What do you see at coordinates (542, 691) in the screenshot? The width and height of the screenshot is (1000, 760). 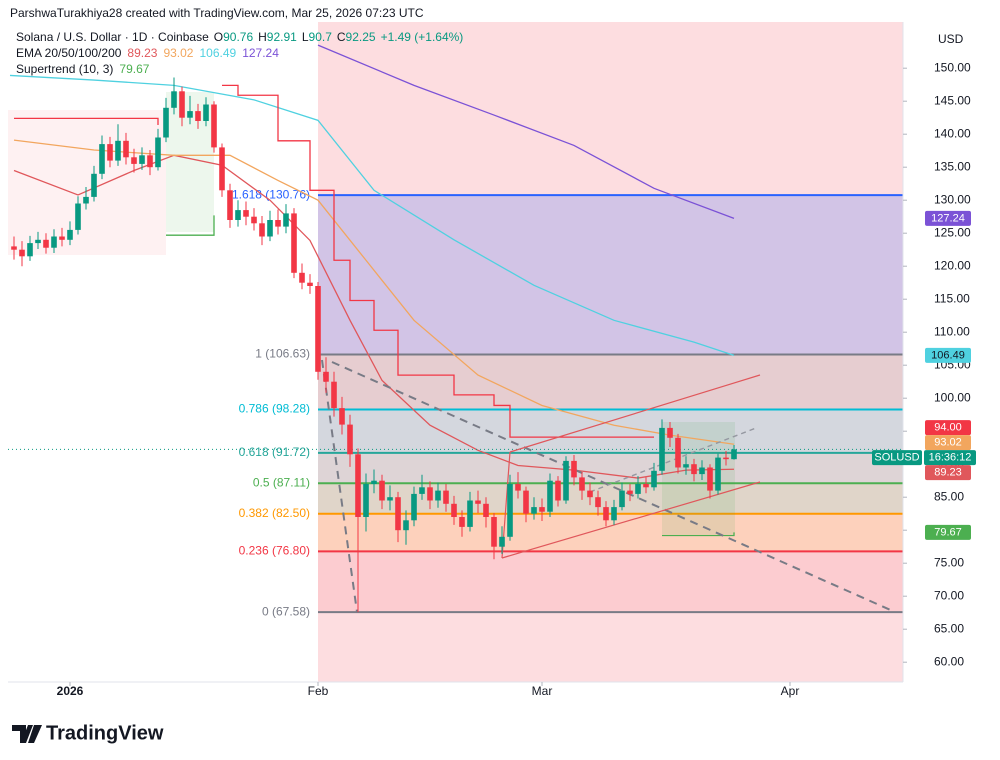 I see `x-tick-label: Mar` at bounding box center [542, 691].